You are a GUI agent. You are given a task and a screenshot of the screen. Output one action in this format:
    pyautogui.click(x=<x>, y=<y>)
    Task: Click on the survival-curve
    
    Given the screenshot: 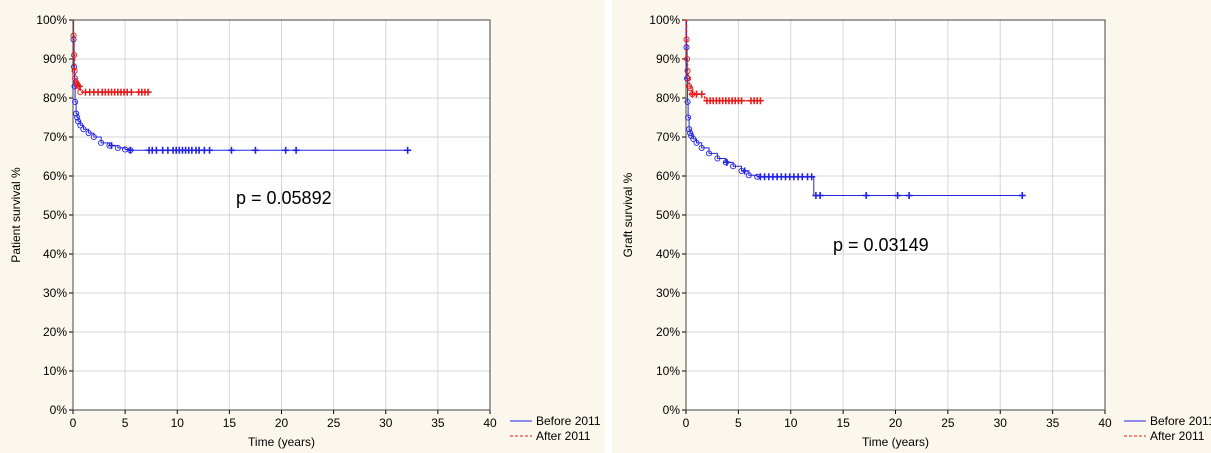 What is the action you would take?
    pyautogui.click(x=240, y=85)
    